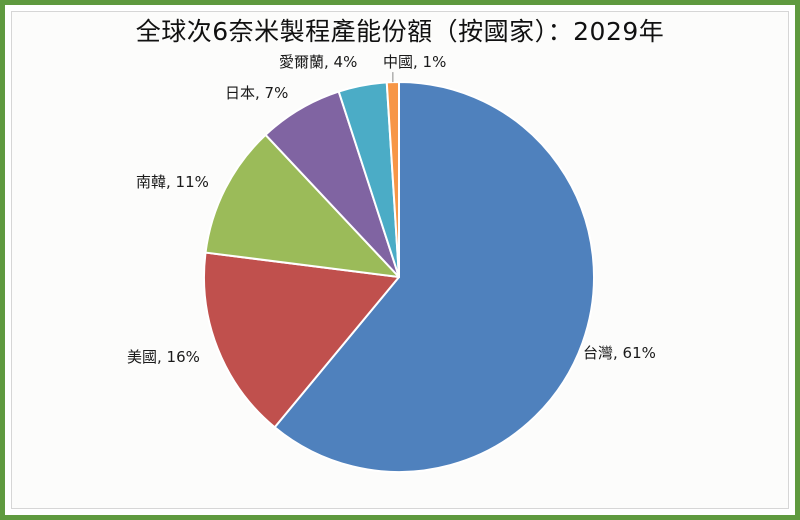 Image resolution: width=800 pixels, height=520 pixels. What do you see at coordinates (257, 93) in the screenshot?
I see `label-japan: 日本, 7%` at bounding box center [257, 93].